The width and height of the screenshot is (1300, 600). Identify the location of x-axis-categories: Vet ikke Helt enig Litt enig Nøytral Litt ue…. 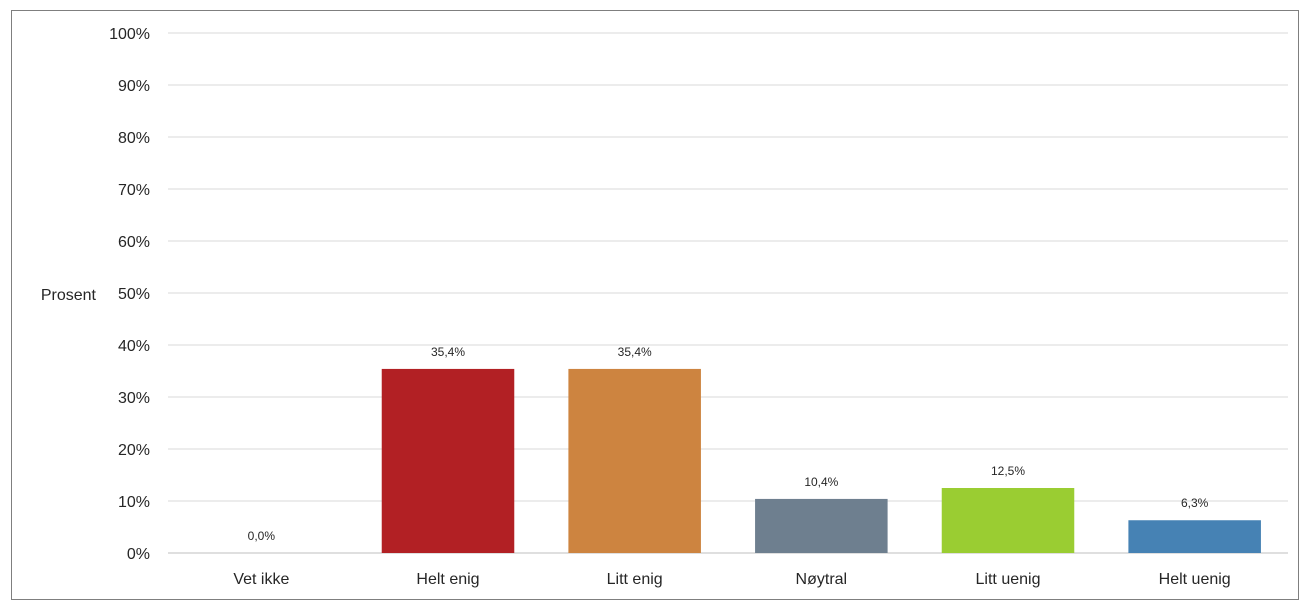
(731, 579).